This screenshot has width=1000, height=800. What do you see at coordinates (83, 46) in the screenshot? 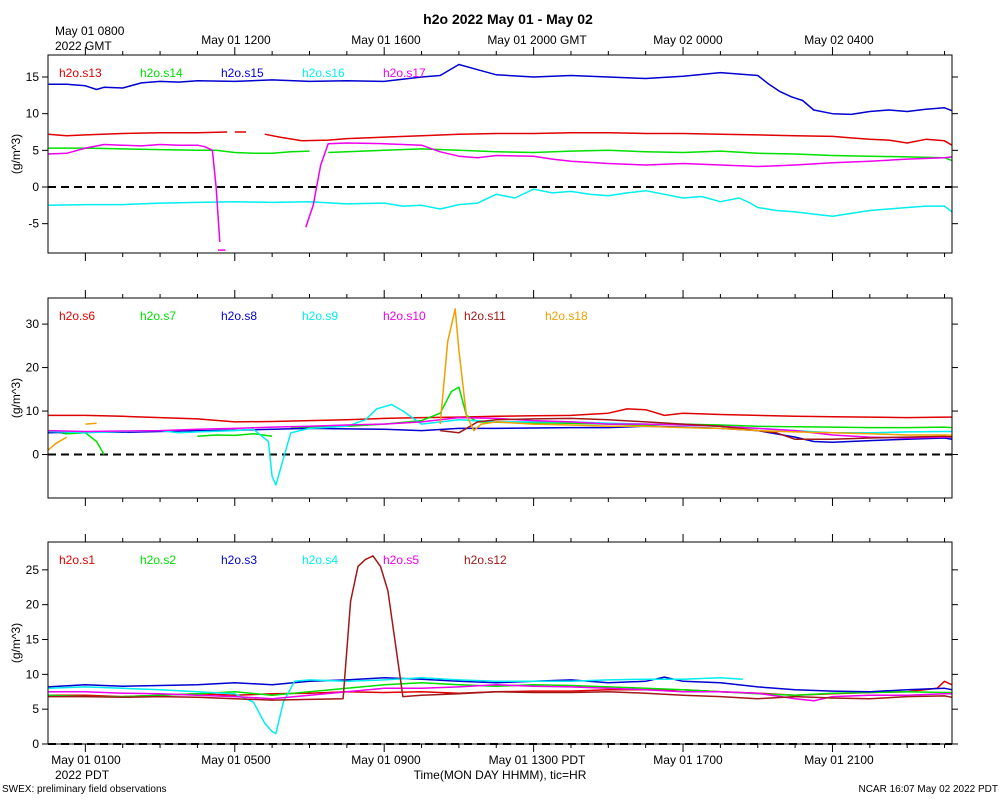
I see `top-axis-first-label-line2: 2022 GMT` at bounding box center [83, 46].